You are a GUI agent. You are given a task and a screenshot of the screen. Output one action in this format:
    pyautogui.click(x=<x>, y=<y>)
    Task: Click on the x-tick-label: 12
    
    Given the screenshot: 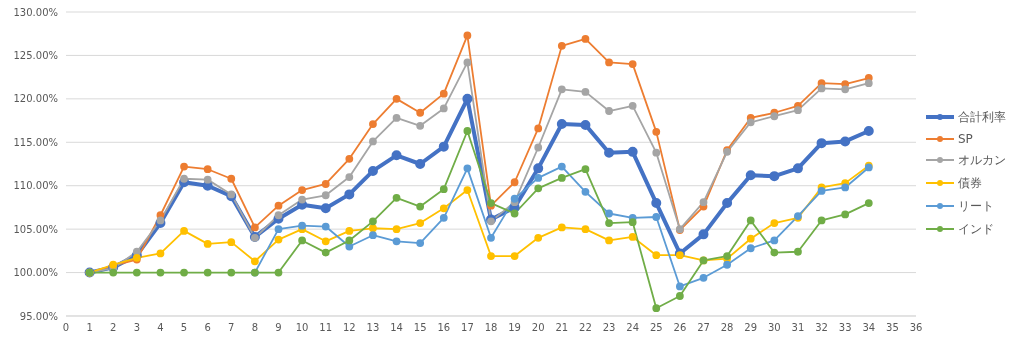 What is the action you would take?
    pyautogui.click(x=349, y=328)
    